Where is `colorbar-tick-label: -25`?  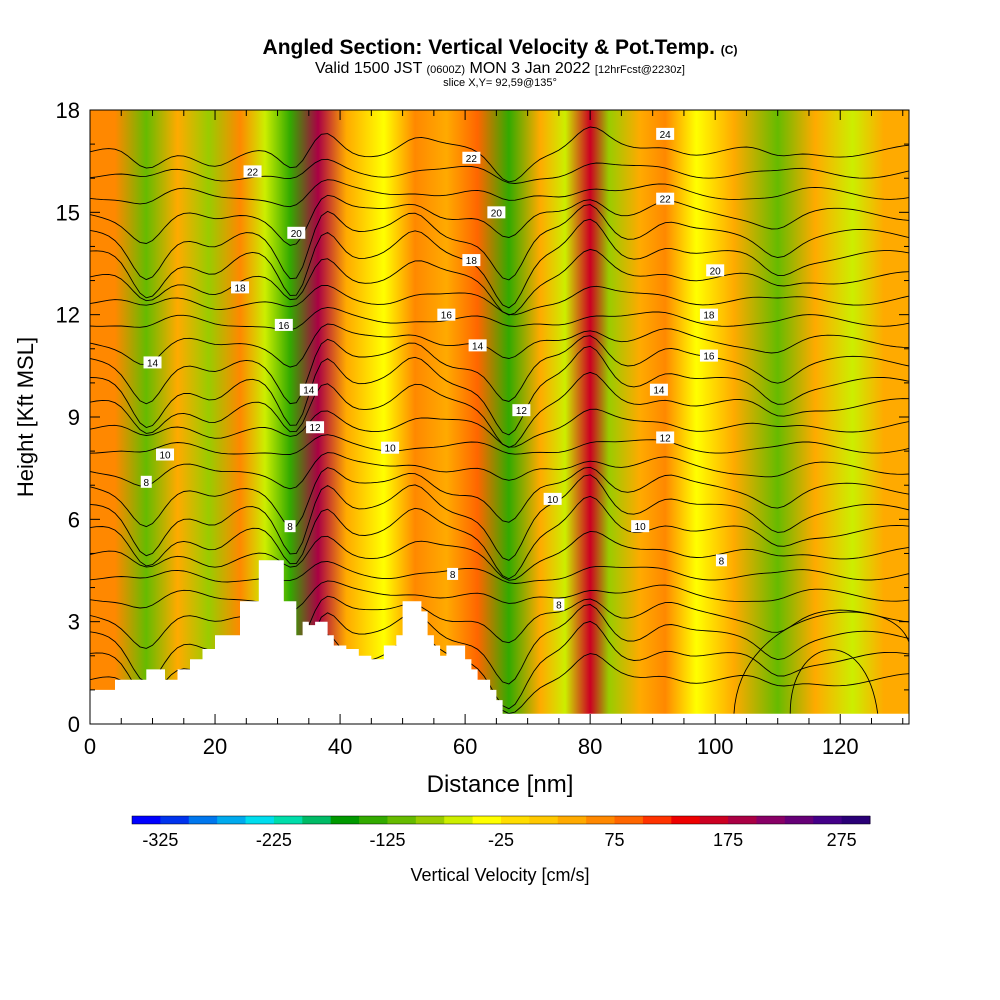
colorbar-tick-label: -25 is located at coordinates (501, 840).